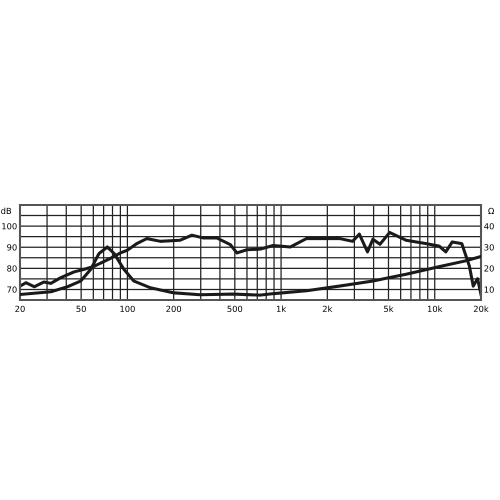  What do you see at coordinates (489, 226) in the screenshot?
I see `y2-tick-label: 40` at bounding box center [489, 226].